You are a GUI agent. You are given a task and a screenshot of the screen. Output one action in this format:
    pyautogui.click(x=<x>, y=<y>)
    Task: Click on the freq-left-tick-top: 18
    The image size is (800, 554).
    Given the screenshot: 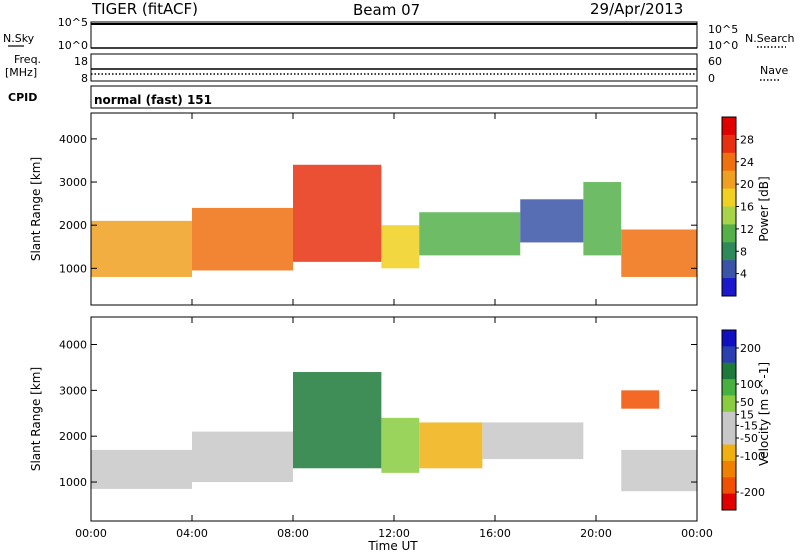 What is the action you would take?
    pyautogui.click(x=81, y=61)
    